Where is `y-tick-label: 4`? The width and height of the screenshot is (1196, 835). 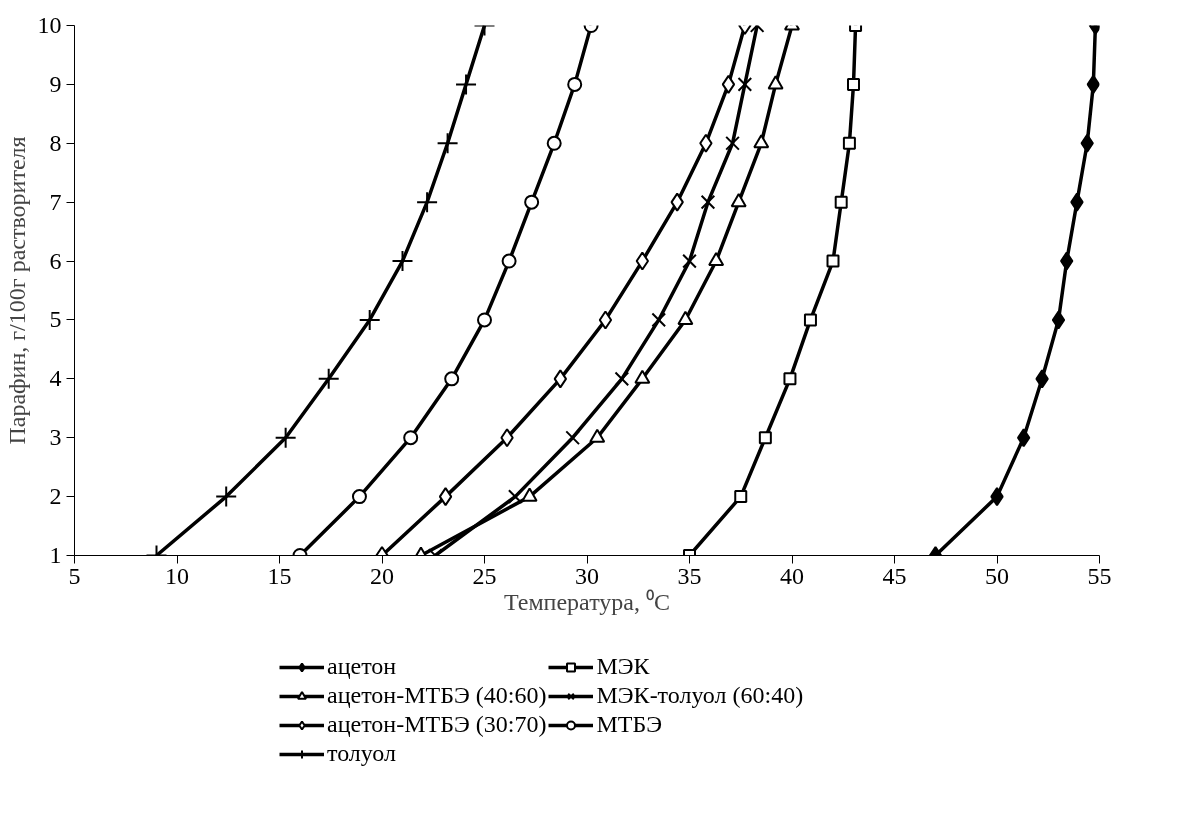 y-tick-label: 4 is located at coordinates (55, 378).